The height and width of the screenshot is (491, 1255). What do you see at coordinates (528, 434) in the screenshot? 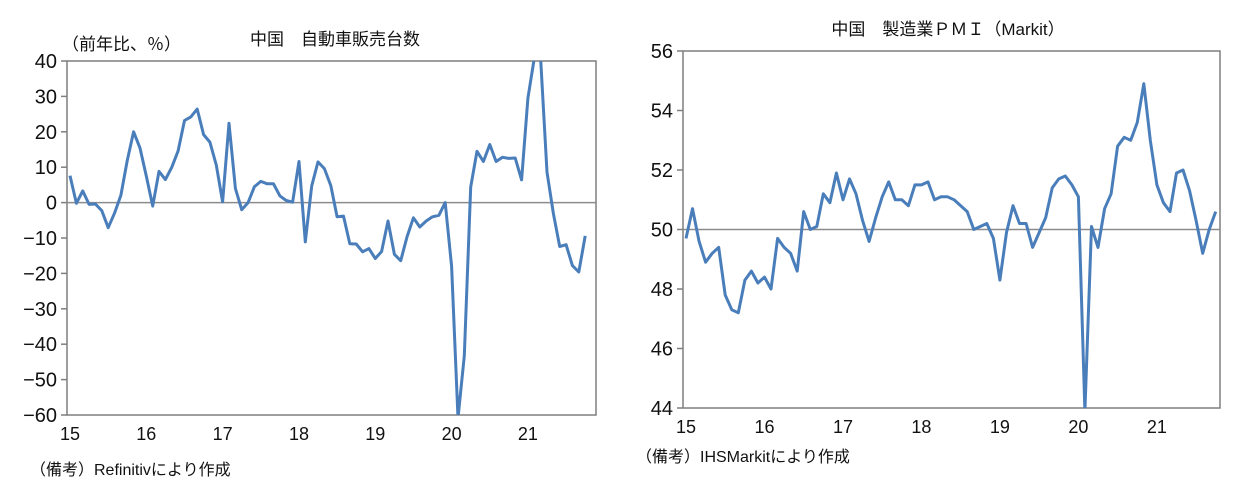
I see `left-x-tick-label: 21` at bounding box center [528, 434].